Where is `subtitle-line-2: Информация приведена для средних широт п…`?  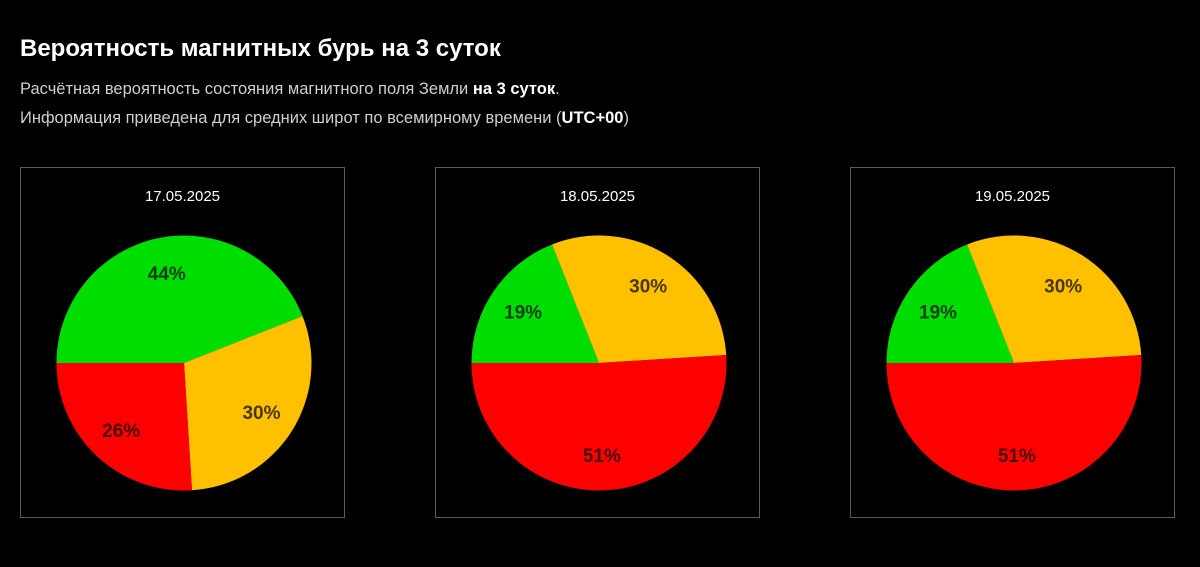
subtitle-line-2: Информация приведена для средних широт п… is located at coordinates (324, 118).